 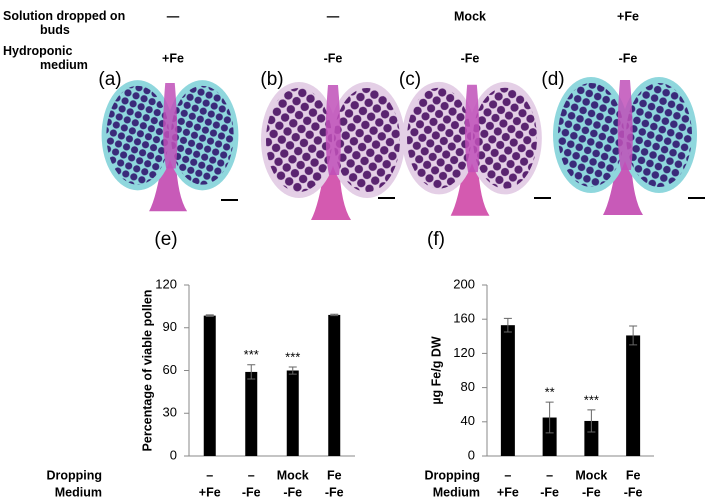 I want to click on significance-label: **, so click(x=550, y=392).